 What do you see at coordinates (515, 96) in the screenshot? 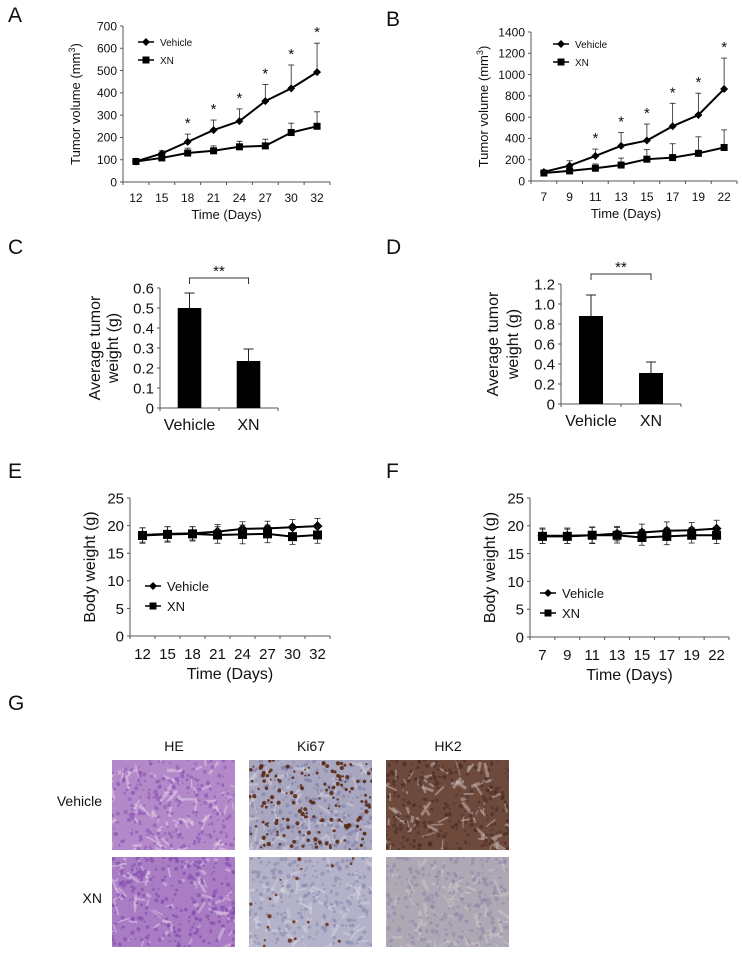
I see `y-tick-label: 800` at bounding box center [515, 96].